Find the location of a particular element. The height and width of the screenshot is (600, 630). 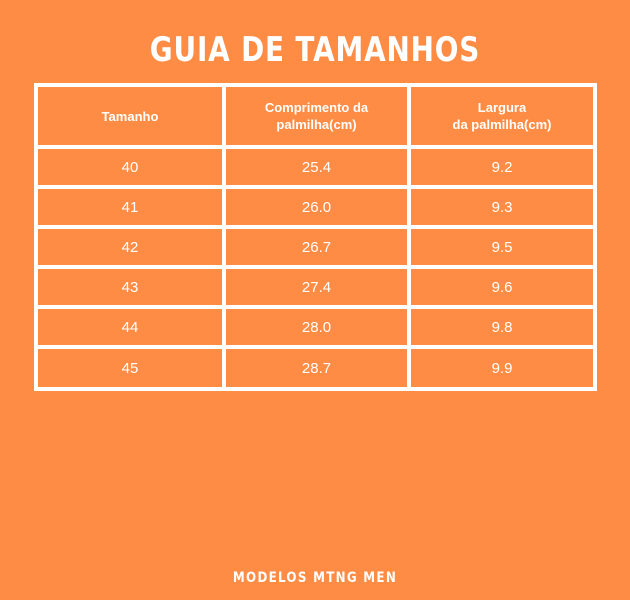

page-title: GUIA DE TAMANHOS is located at coordinates (315, 50).